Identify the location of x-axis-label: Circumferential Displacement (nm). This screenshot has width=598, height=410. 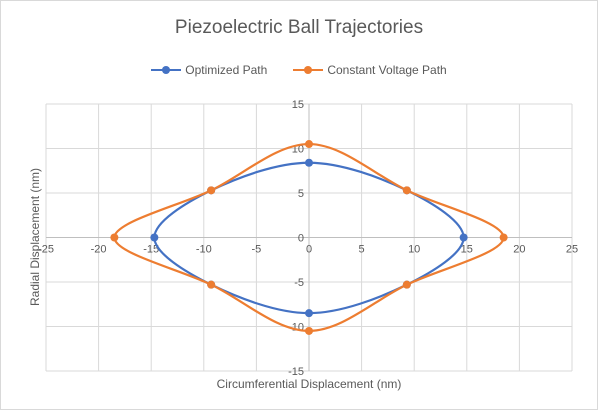
(309, 384).